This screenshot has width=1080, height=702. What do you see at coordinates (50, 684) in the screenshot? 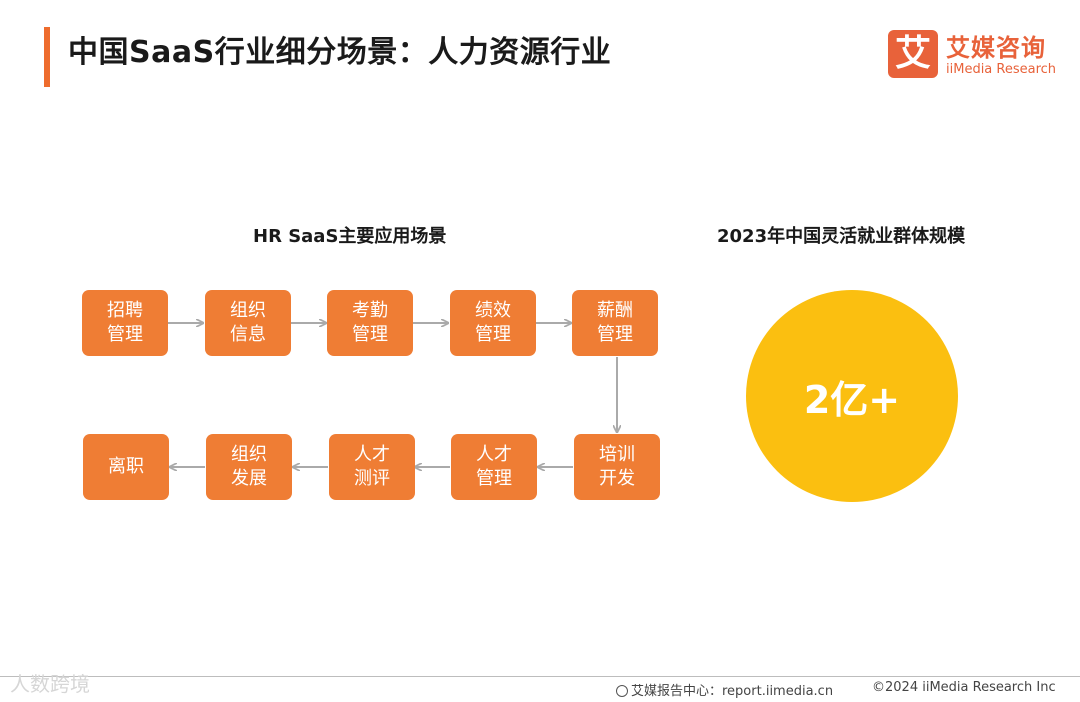
I see `watermark: 人数跨境` at bounding box center [50, 684].